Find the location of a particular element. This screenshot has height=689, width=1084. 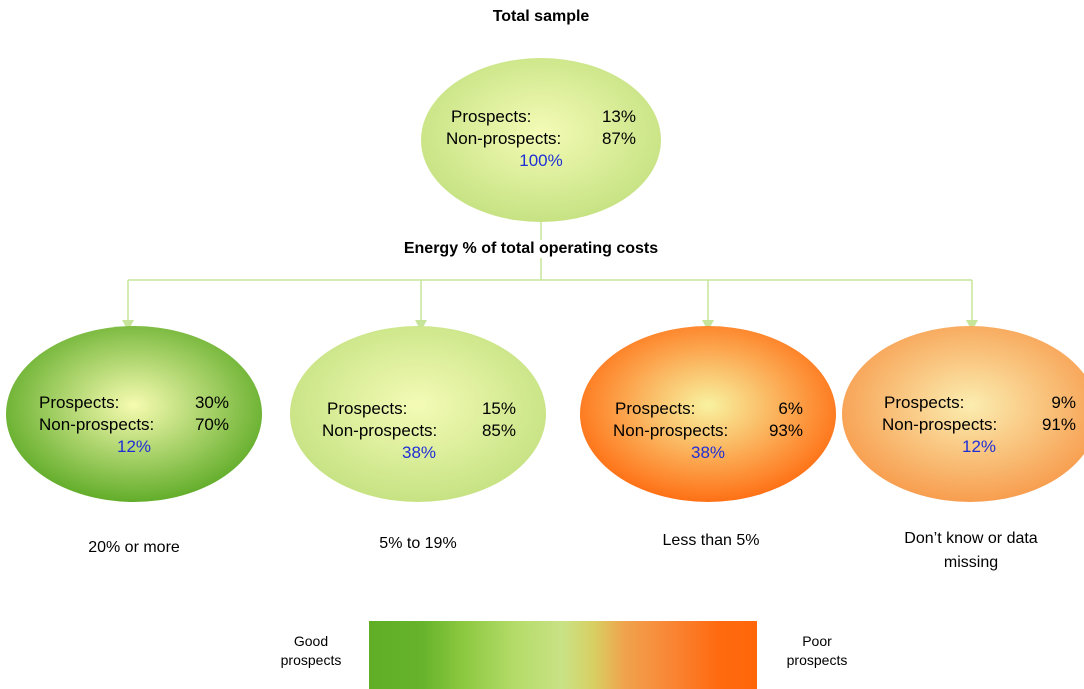

branch-label-1: 5% to 19% is located at coordinates (418, 544).